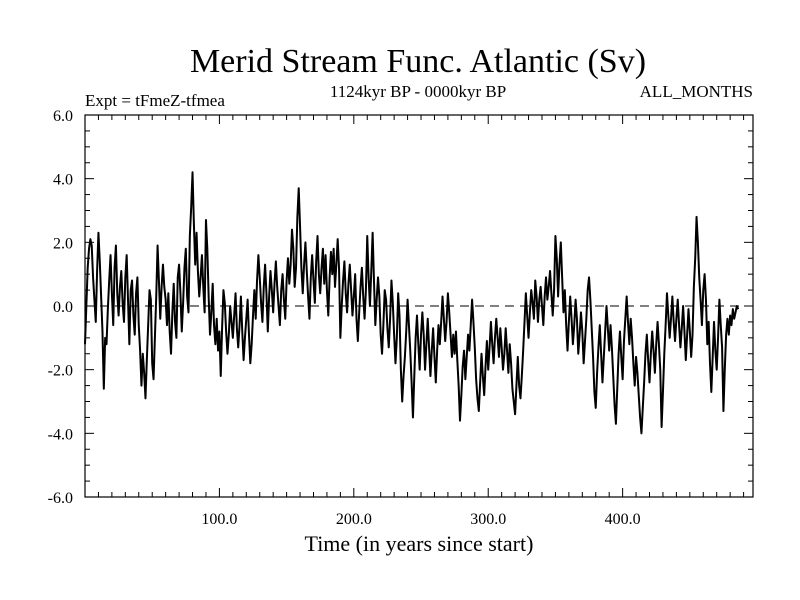 The image size is (800, 600). What do you see at coordinates (418, 61) in the screenshot?
I see `chart-title: Merid Stream Func. Atlantic (Sv)` at bounding box center [418, 61].